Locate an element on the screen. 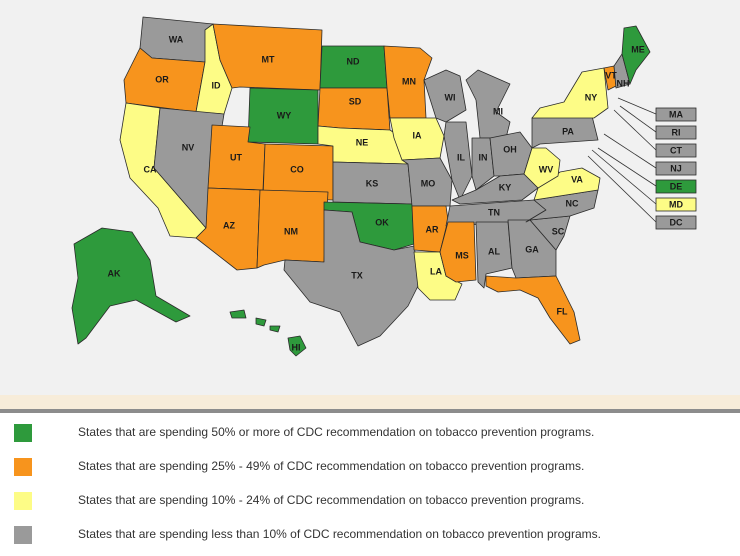 The width and height of the screenshot is (740, 556). state-ny is located at coordinates (570, 93).